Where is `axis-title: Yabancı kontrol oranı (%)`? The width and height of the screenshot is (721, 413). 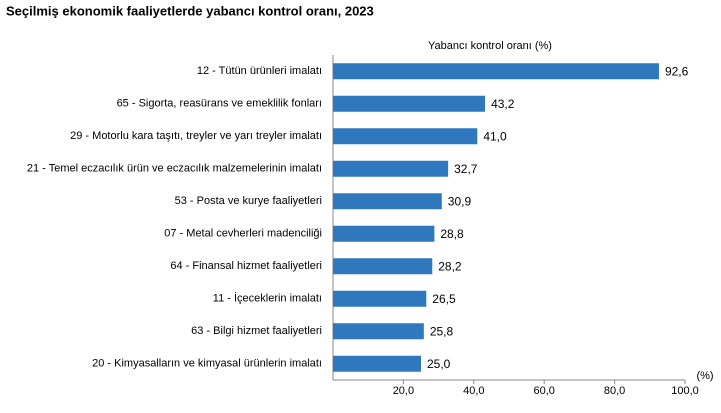 axis-title: Yabancı kontrol oranı (%) is located at coordinates (490, 46).